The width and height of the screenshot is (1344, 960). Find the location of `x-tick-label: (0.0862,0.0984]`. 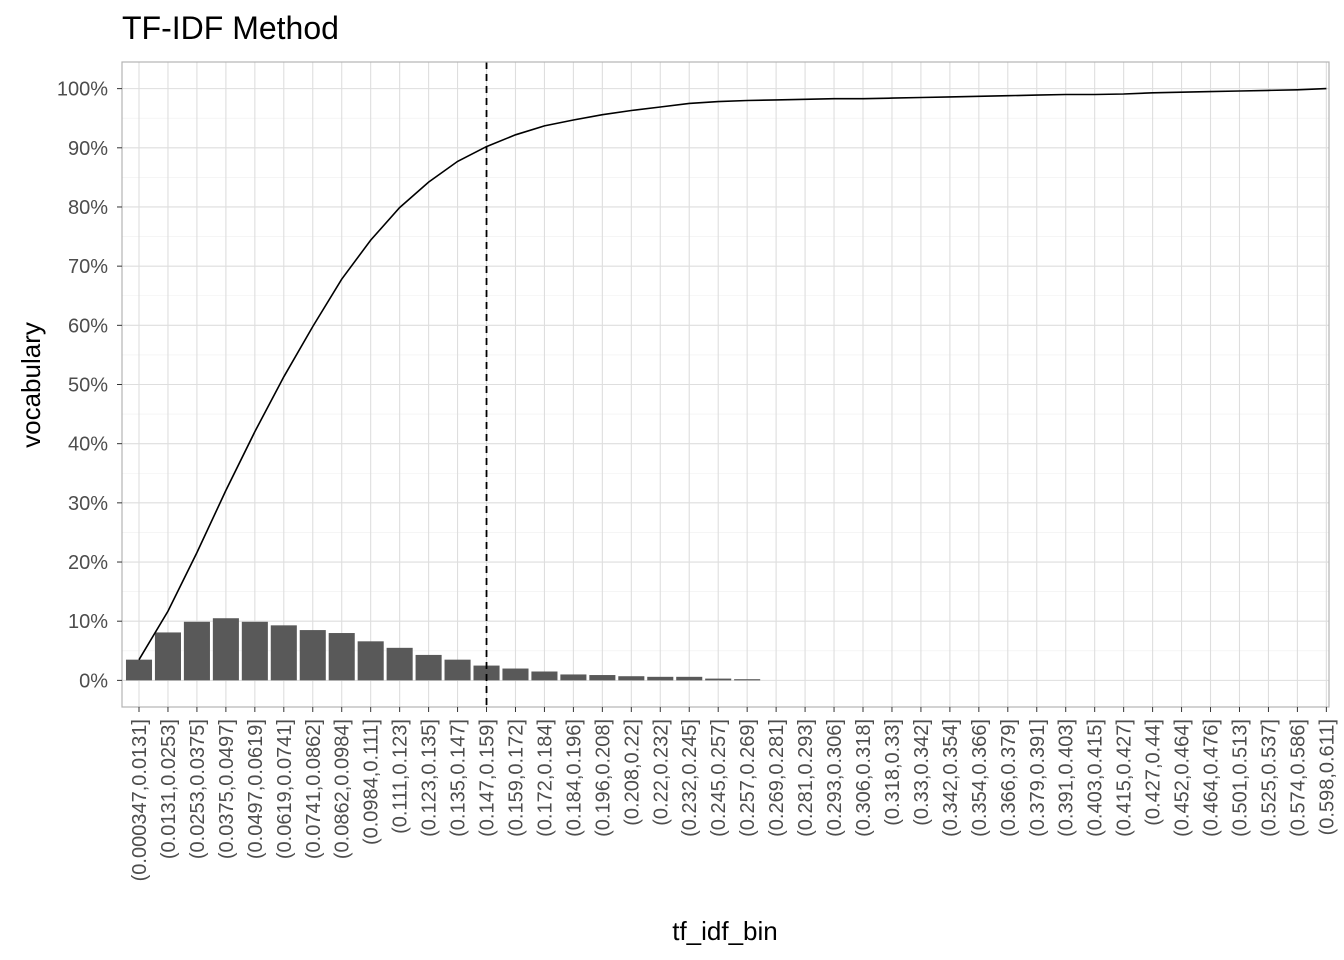

x-tick-label: (0.0862,0.0984] is located at coordinates (343, 789).